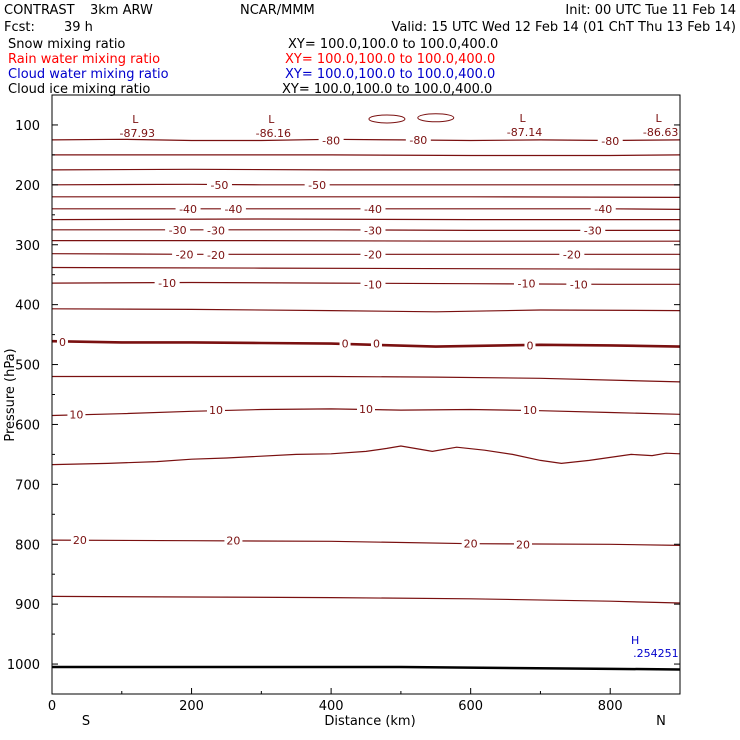 The width and height of the screenshot is (740, 740). Describe the element at coordinates (84, 59) in the screenshot. I see `legend-rain-label: Rain water mixing ratio` at that location.